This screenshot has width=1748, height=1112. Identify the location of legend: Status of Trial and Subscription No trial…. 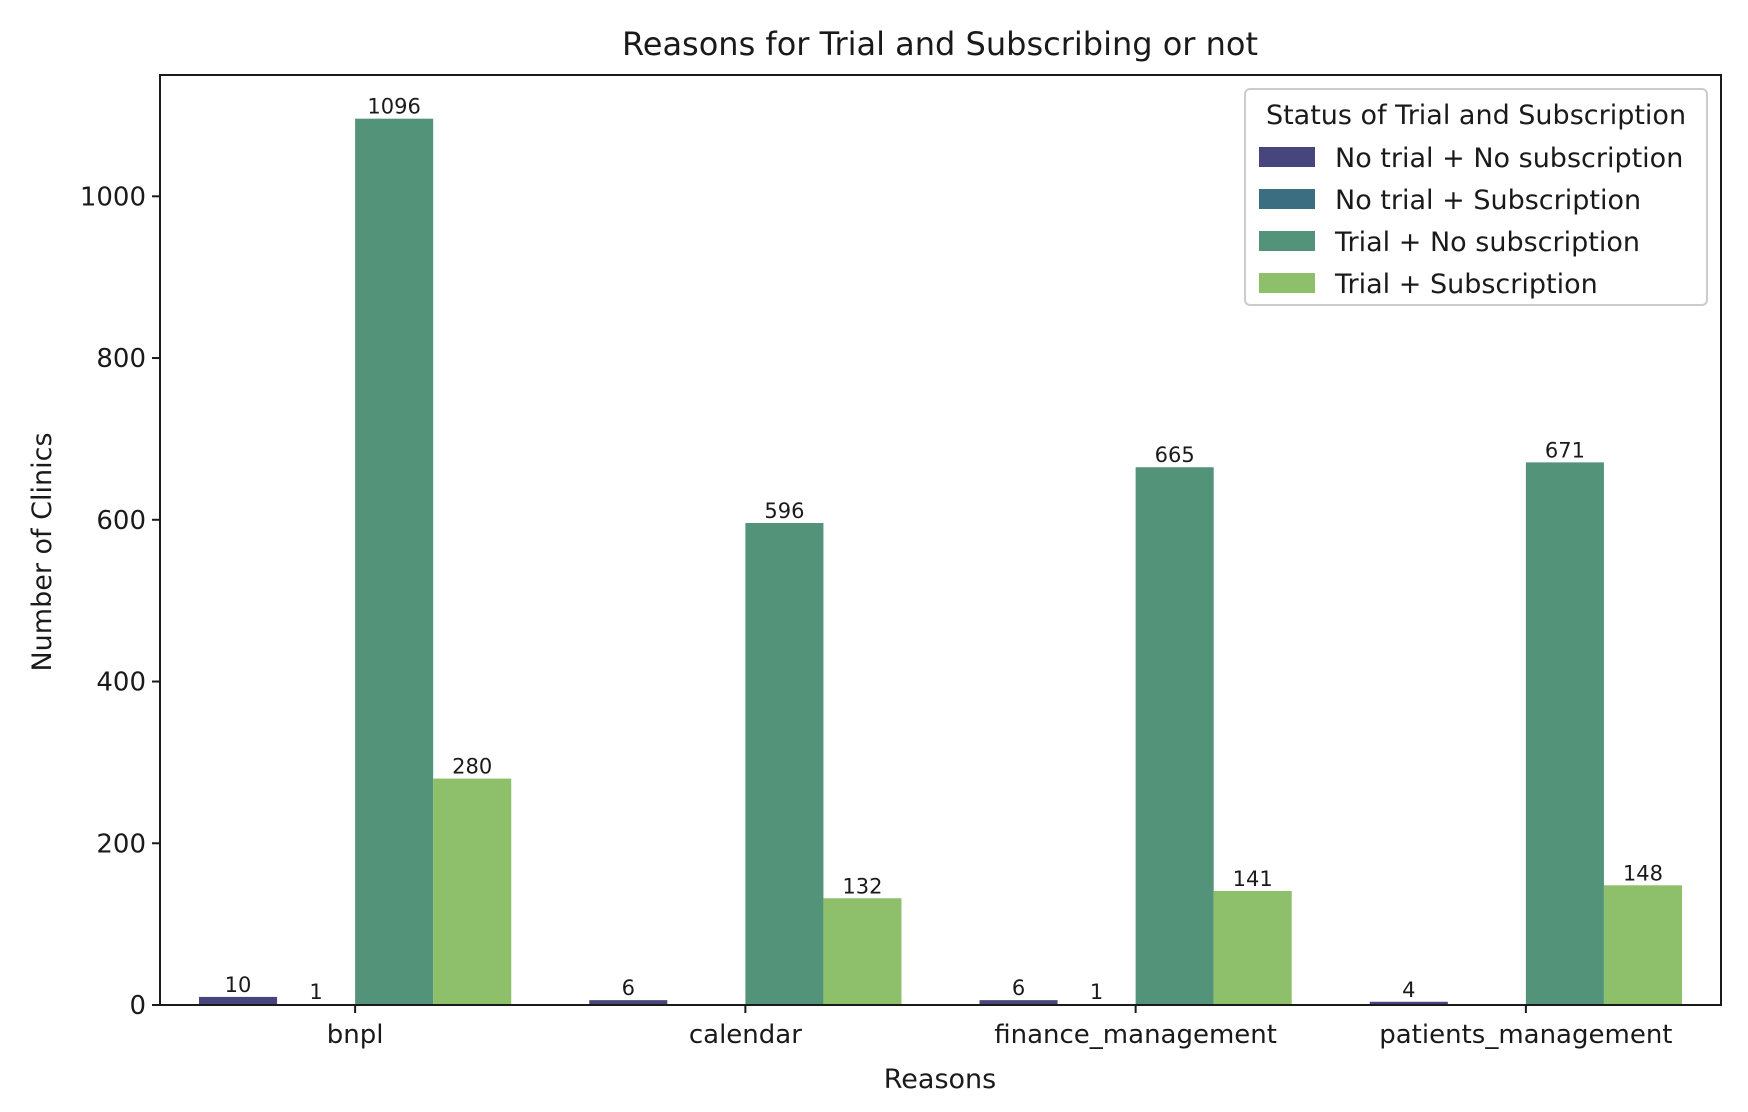
(1476, 197).